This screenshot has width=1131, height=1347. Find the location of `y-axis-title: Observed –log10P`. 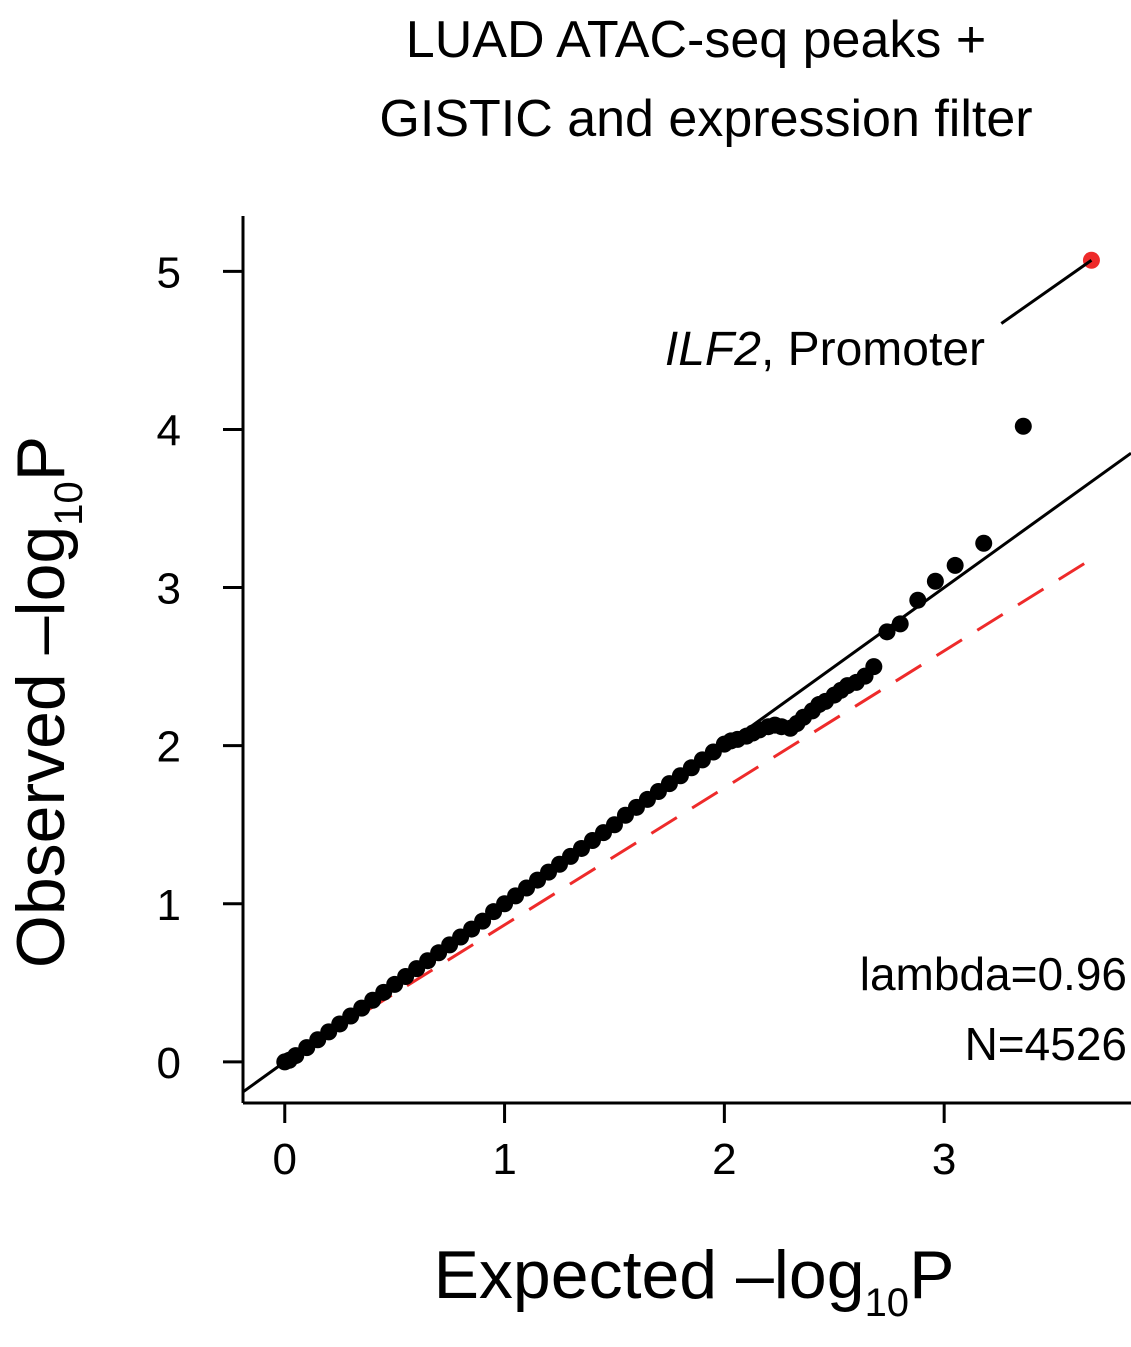

y-axis-title: Observed –log10P is located at coordinates (47, 702).